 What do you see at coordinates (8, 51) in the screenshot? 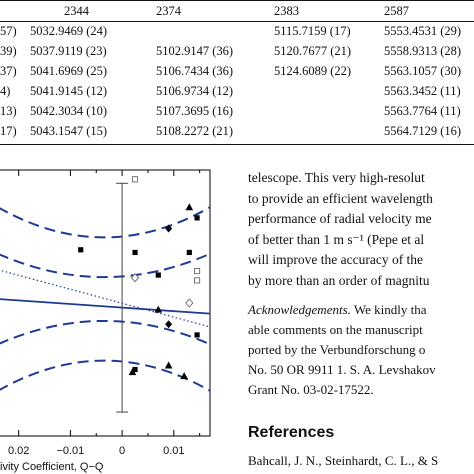
I see `table-cell: 39)` at bounding box center [8, 51].